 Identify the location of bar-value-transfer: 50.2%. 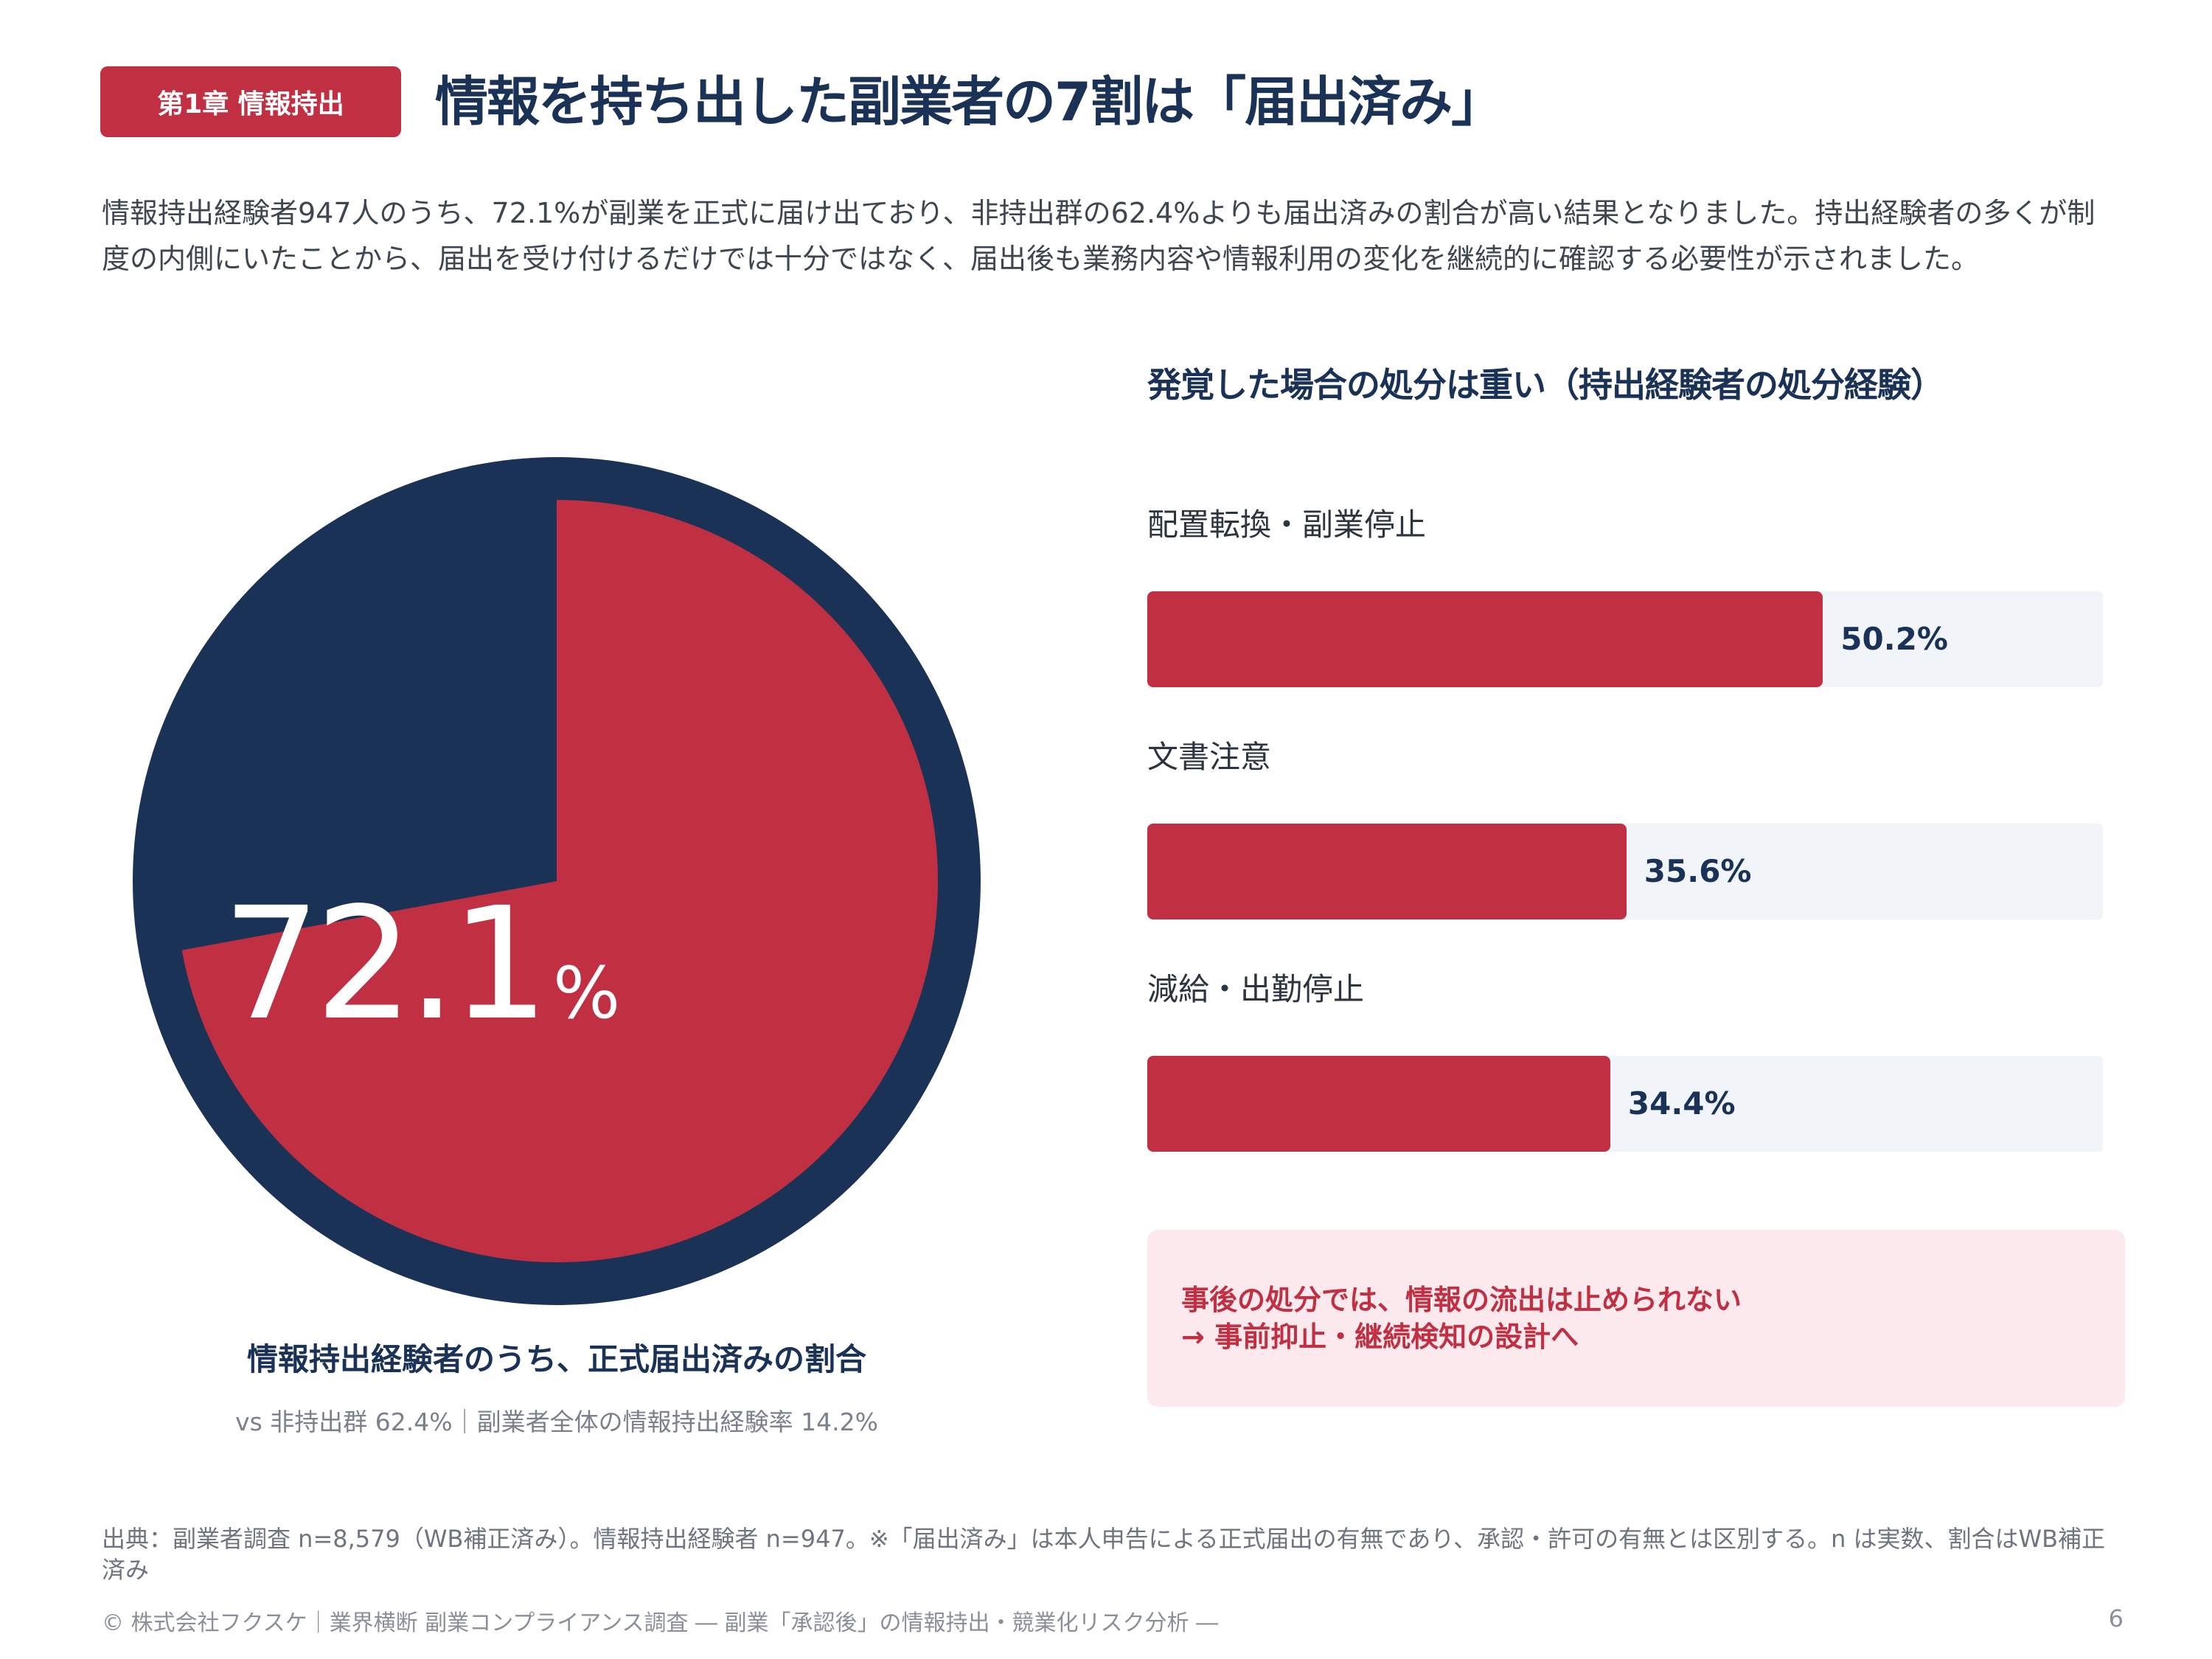
(1894, 639).